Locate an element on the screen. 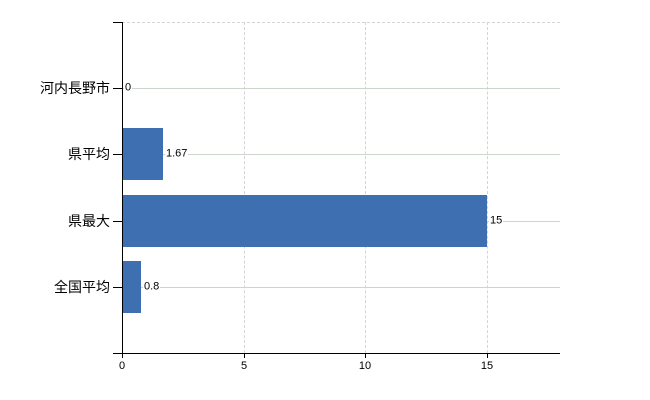  x-axis-tick-label: 0 is located at coordinates (122, 366).